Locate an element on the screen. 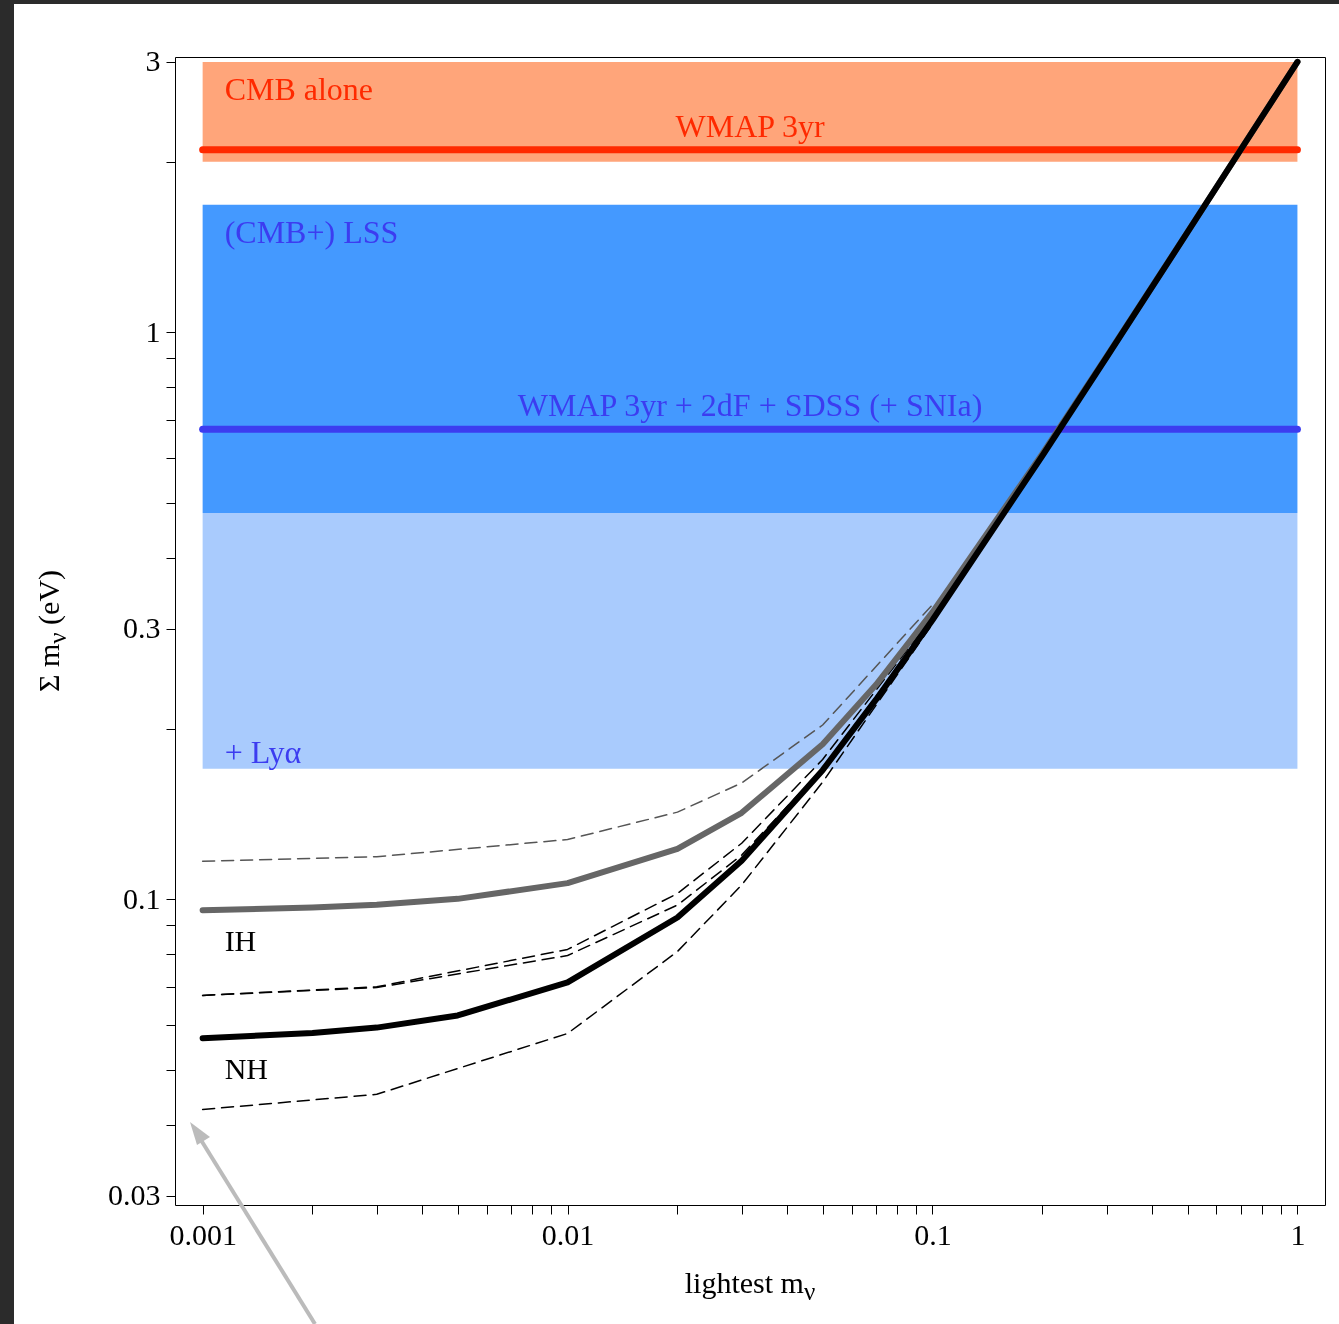 The image size is (1339, 1324). x-tick-label: 0.01 is located at coordinates (568, 1234).